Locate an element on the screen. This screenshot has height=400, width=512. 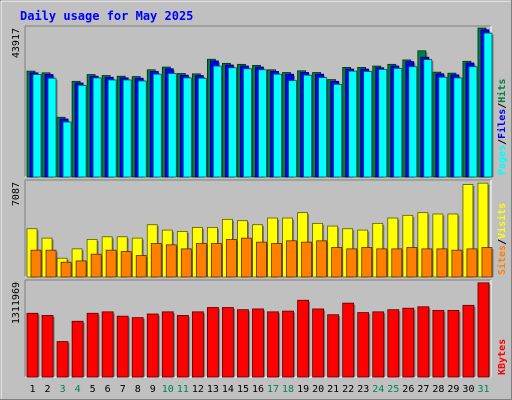
x-tick-label-day-19: 19 is located at coordinates (303, 389).